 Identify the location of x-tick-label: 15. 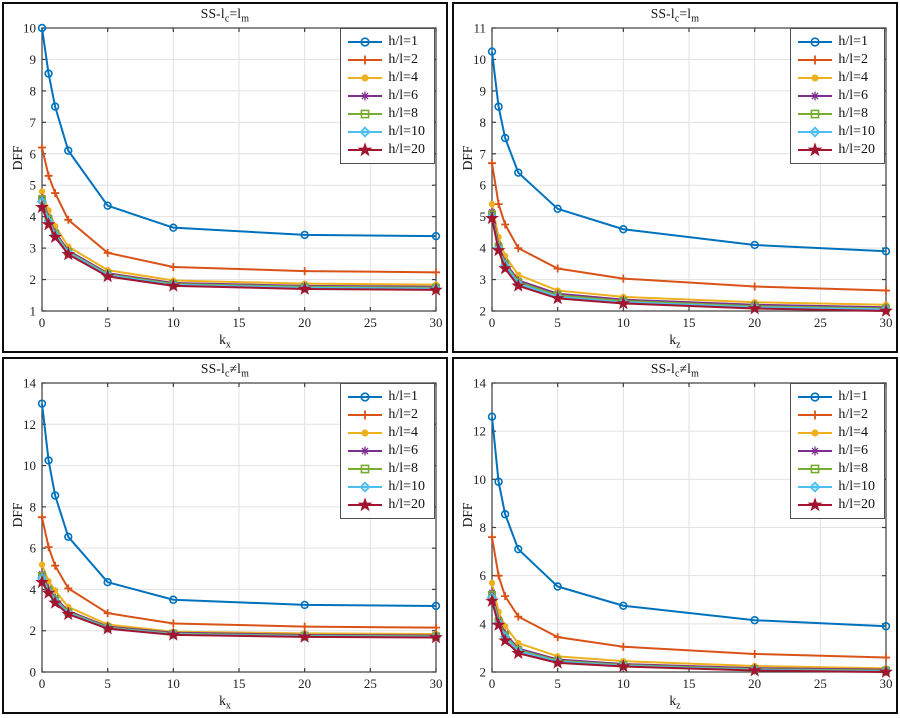
(689, 683).